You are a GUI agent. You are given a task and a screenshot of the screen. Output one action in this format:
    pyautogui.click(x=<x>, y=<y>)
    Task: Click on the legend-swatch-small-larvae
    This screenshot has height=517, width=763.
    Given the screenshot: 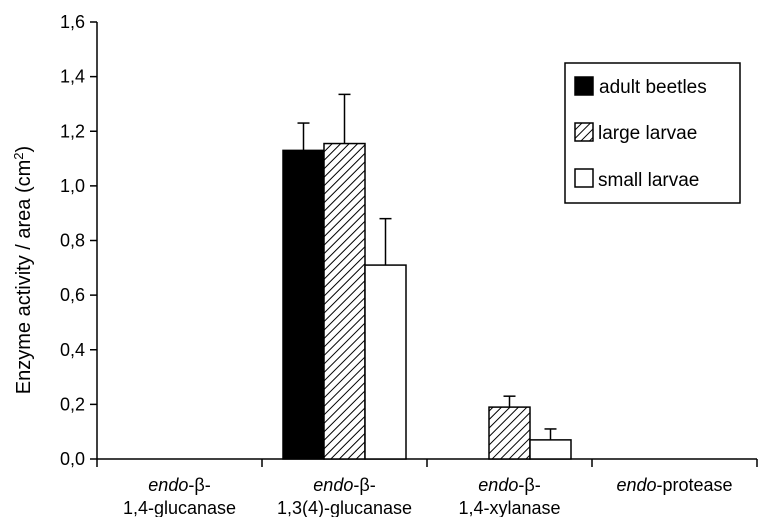 What is the action you would take?
    pyautogui.click(x=584, y=178)
    